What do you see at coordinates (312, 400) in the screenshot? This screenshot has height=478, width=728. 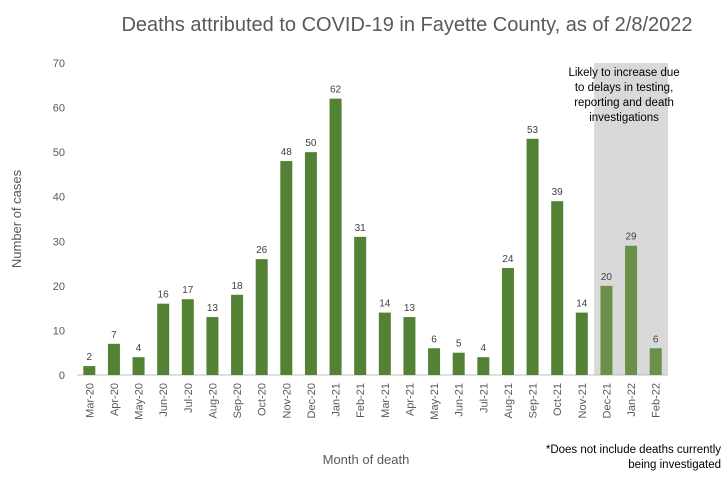 I see `x-tick-label: Dec-20` at bounding box center [312, 400].